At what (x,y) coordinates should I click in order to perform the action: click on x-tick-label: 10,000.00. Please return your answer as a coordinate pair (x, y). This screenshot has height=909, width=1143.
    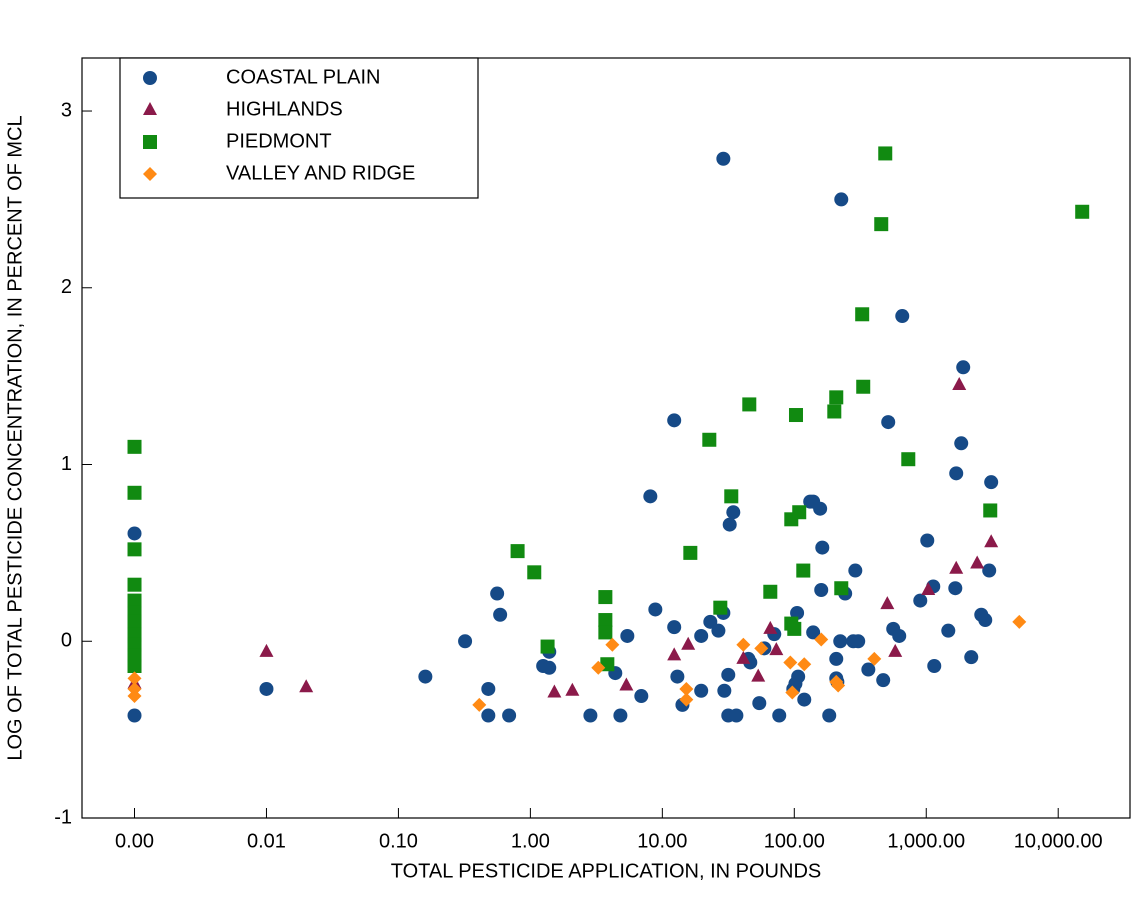
    Looking at the image, I should click on (1058, 841).